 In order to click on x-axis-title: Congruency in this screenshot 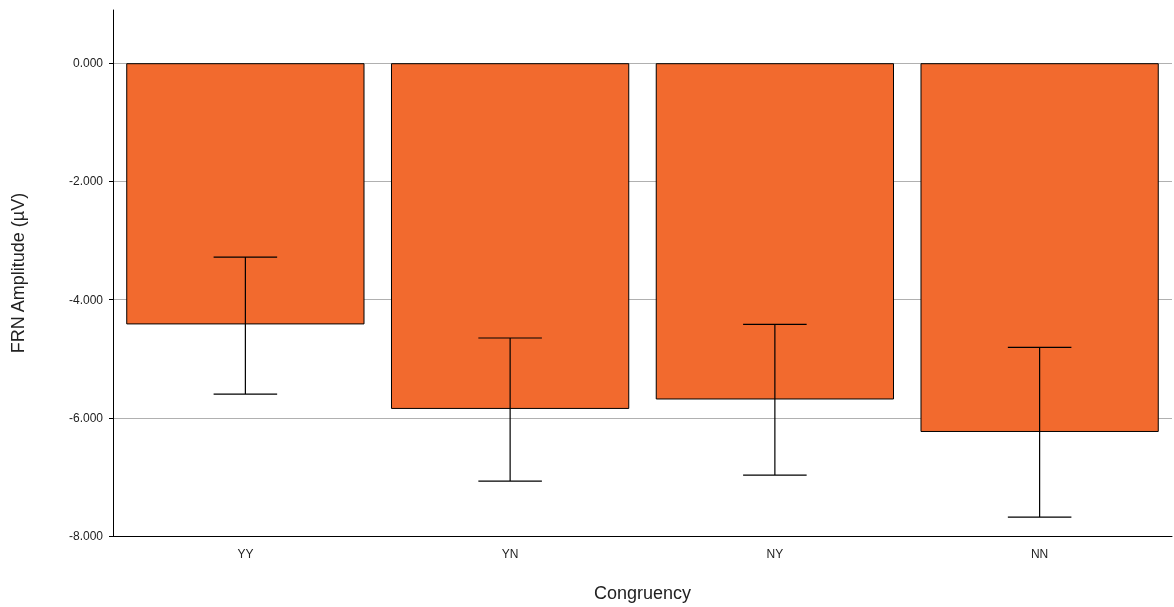, I will do `click(642, 593)`.